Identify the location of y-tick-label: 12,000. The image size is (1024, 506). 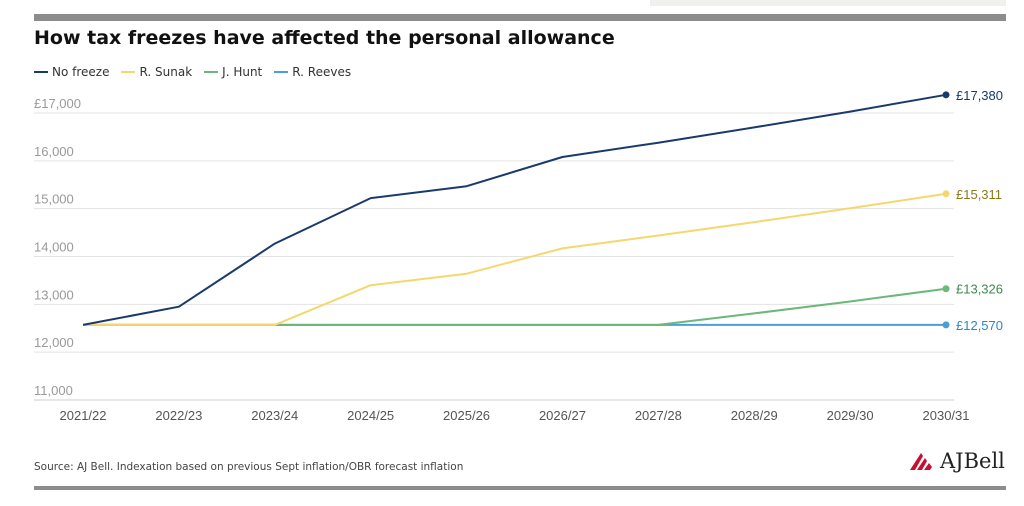
(54, 342).